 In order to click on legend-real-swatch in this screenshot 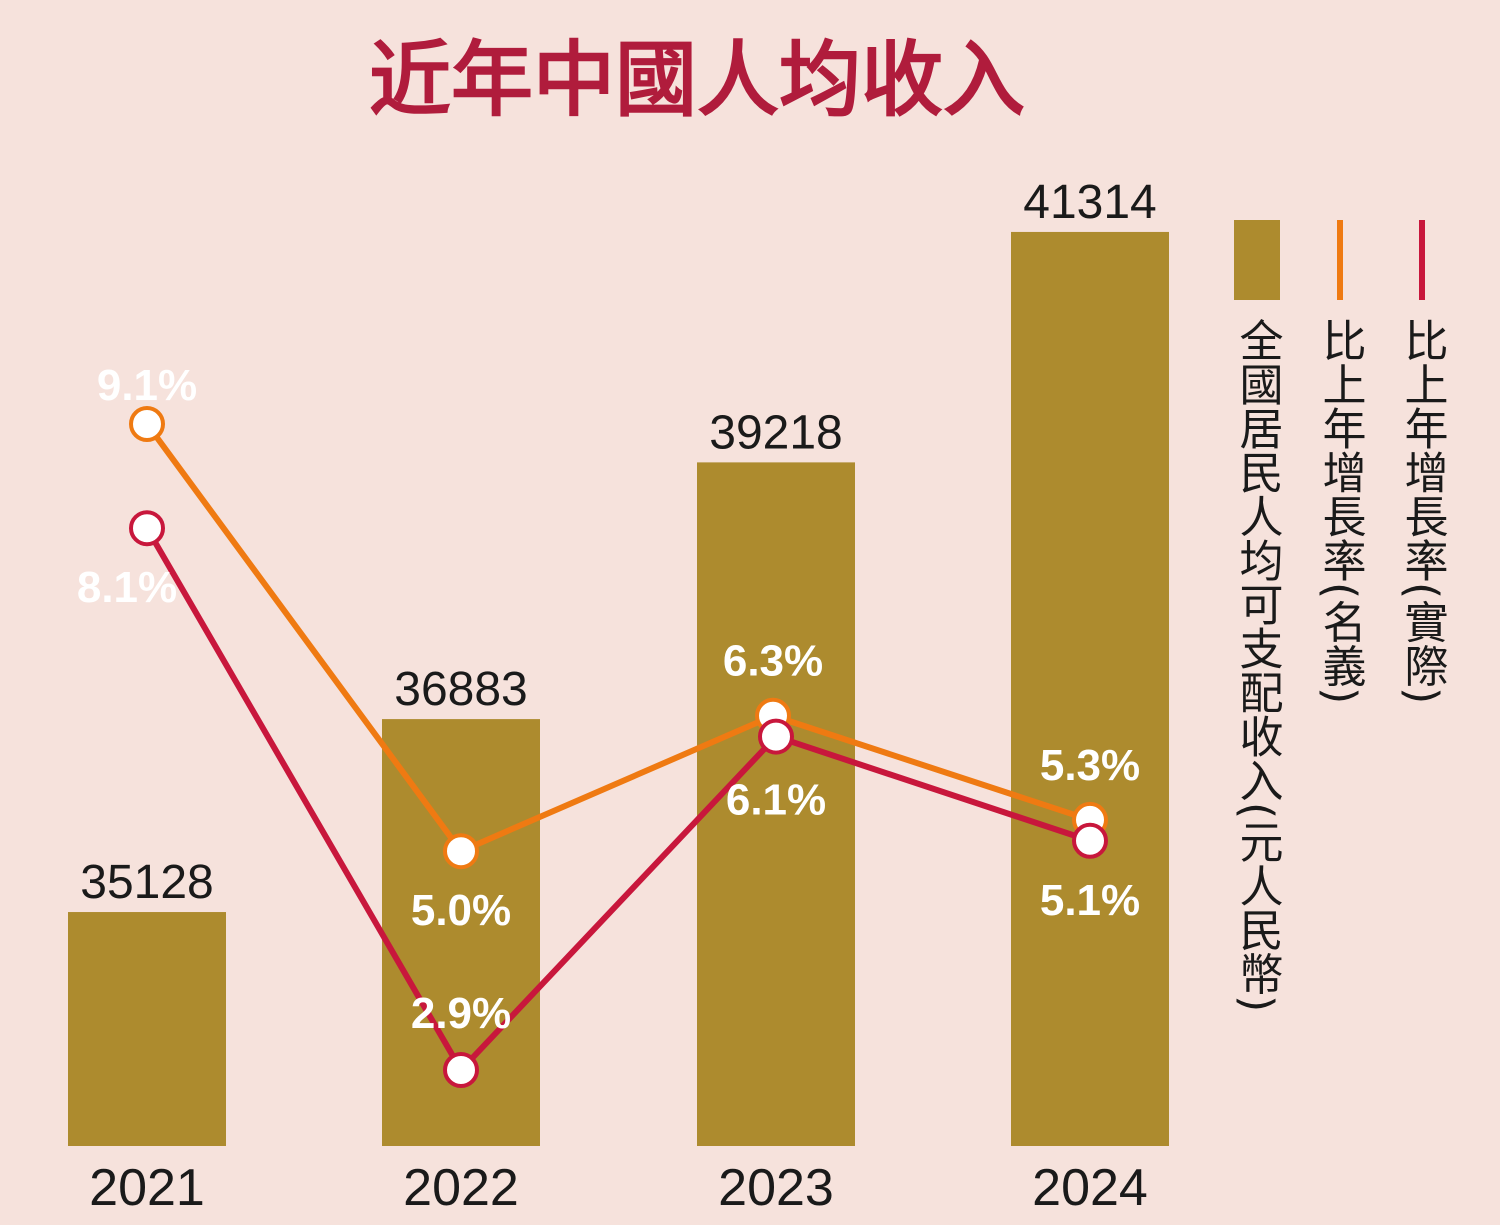, I will do `click(1422, 260)`.